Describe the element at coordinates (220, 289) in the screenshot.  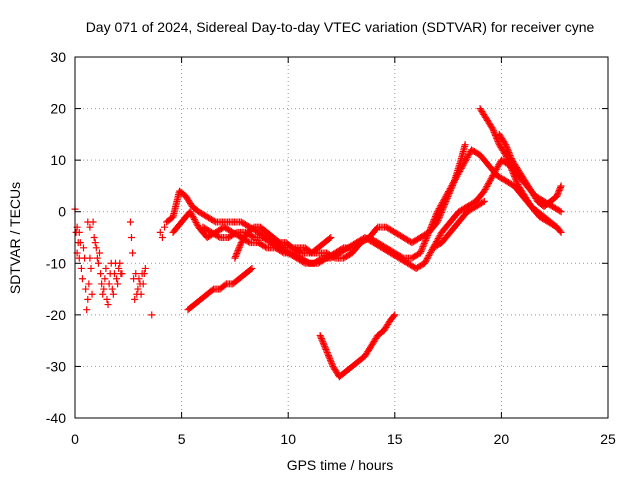
I see `series-track-f` at that location.